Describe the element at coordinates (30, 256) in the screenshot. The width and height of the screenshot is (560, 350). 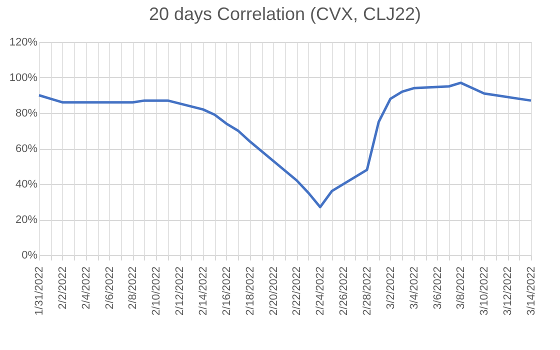
I see `y-tick-label: 0%` at that location.